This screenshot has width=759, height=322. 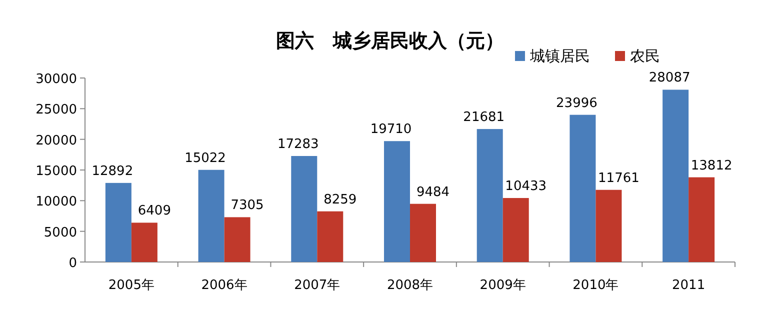 What do you see at coordinates (56, 140) in the screenshot?
I see `y-tick-label: 20000` at bounding box center [56, 140].